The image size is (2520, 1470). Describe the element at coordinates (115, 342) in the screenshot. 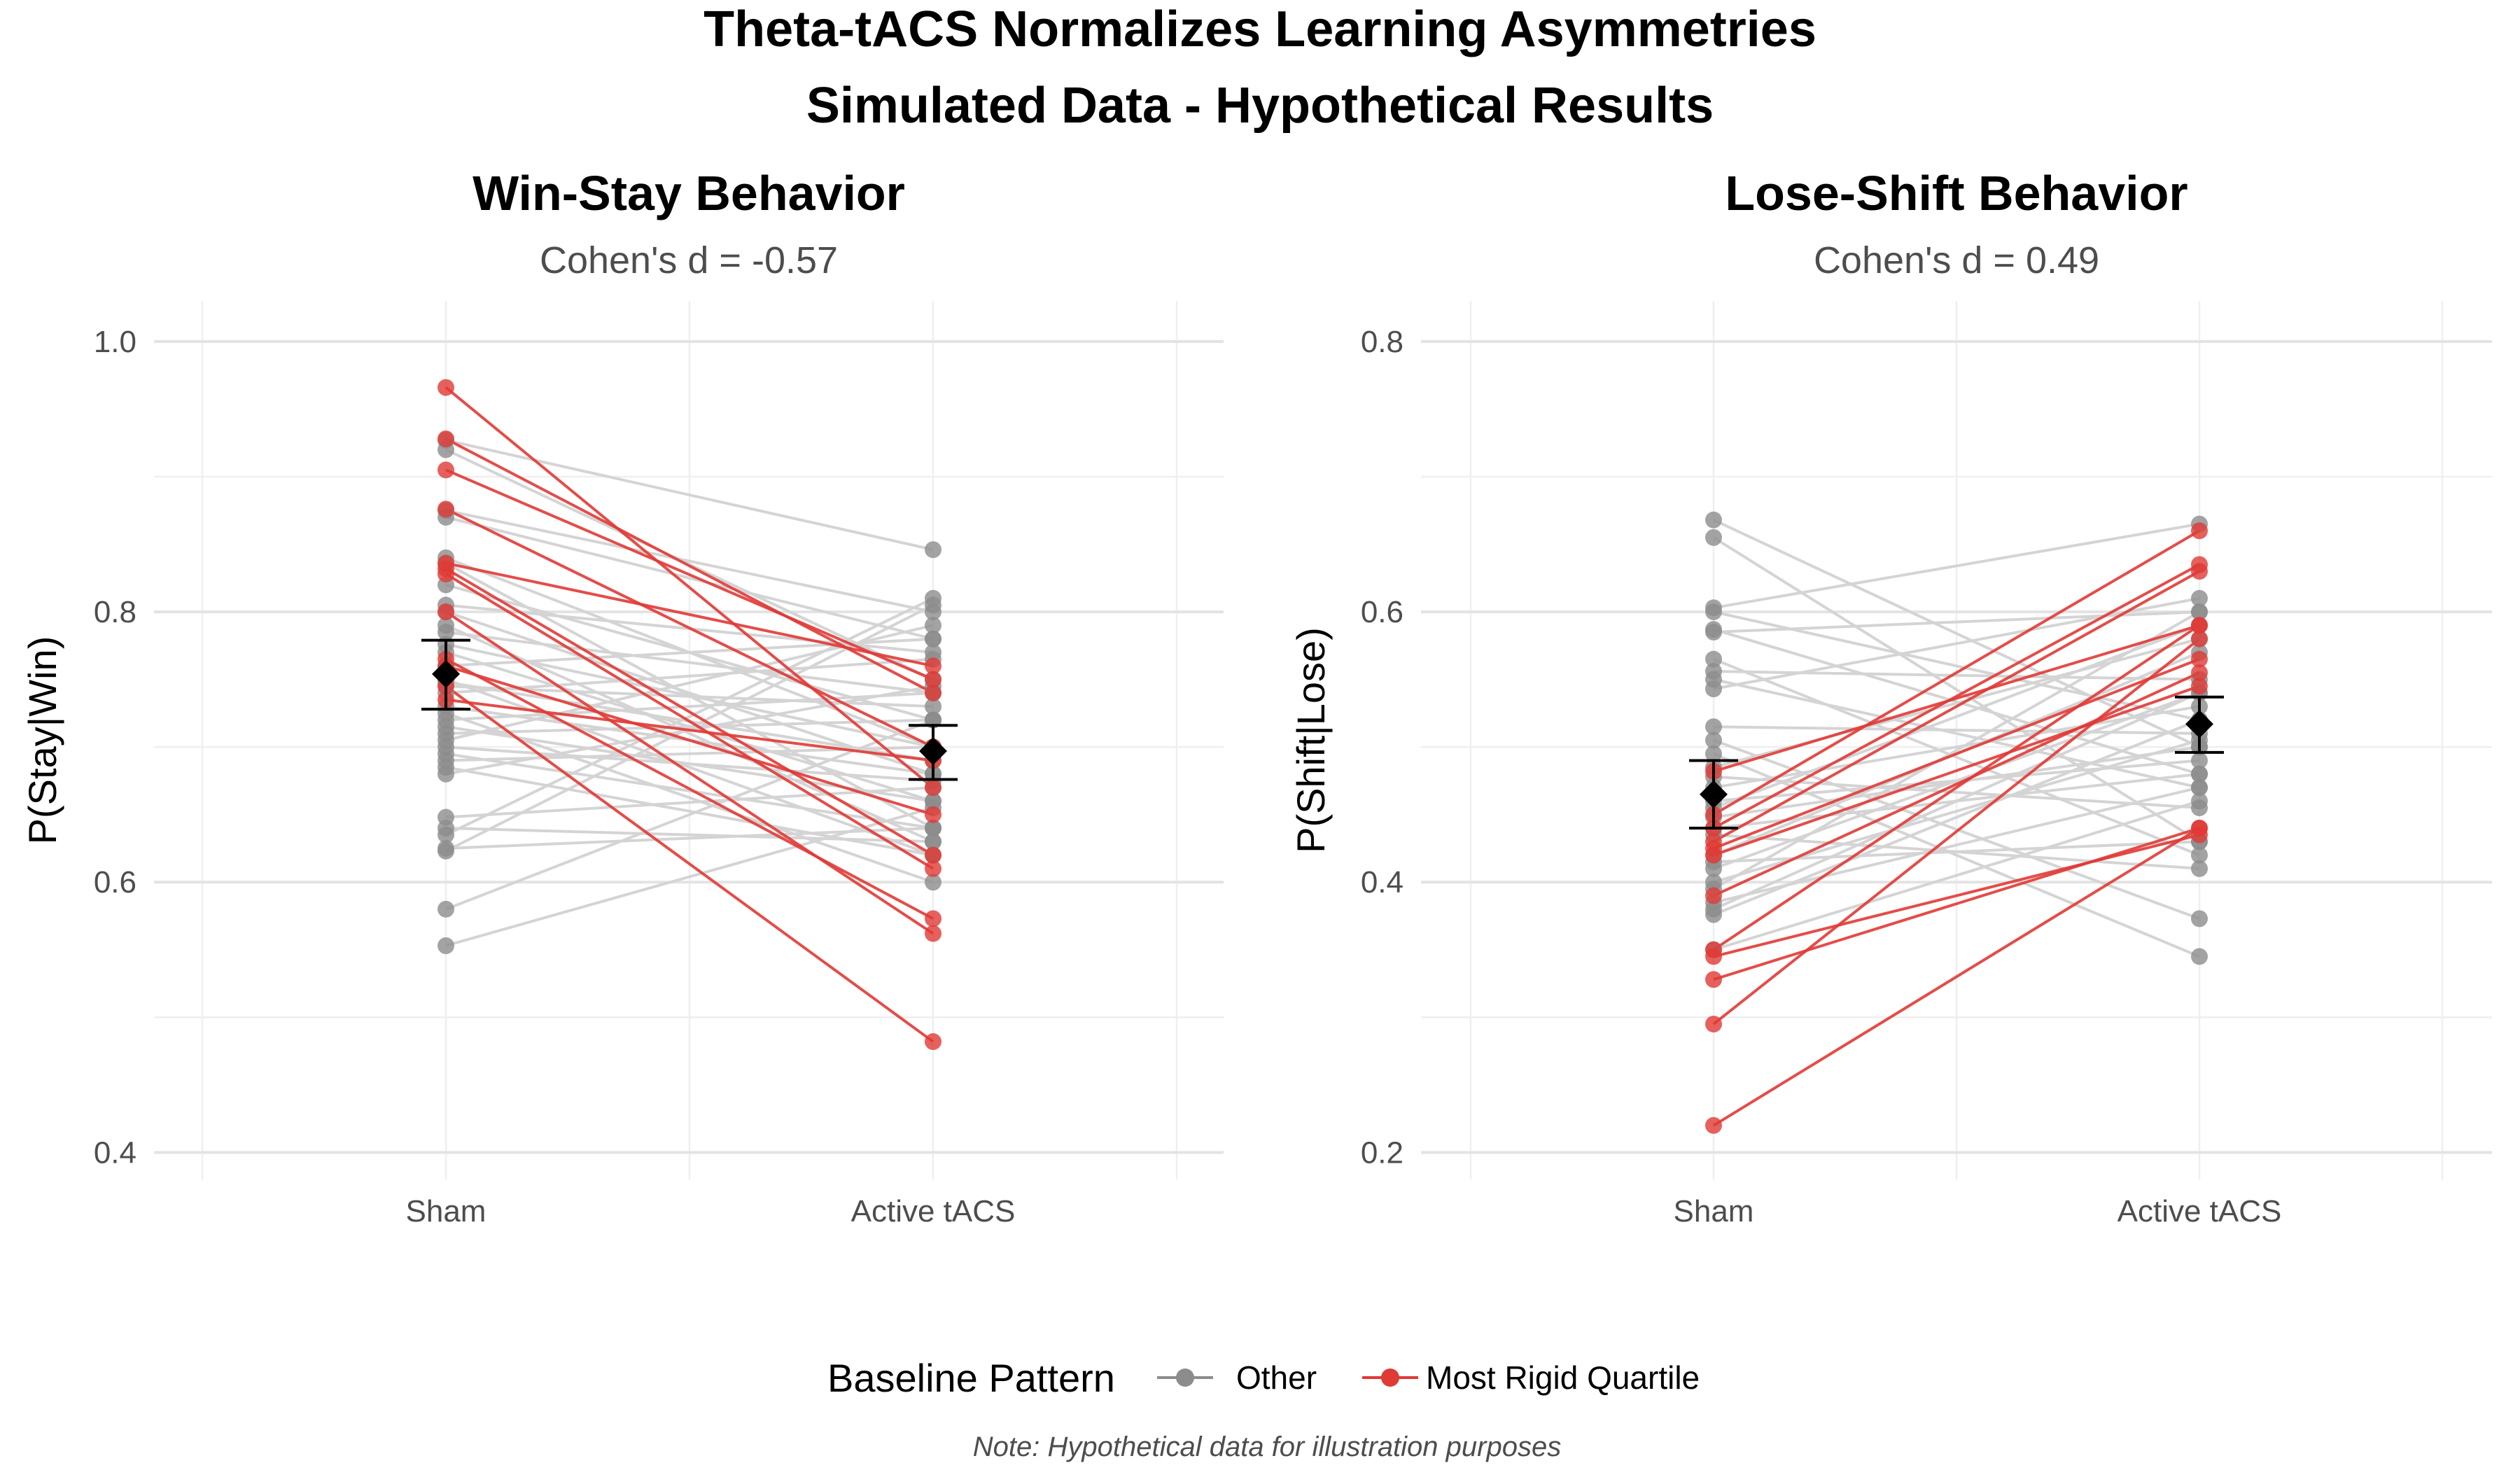

I see `y-tick-label: 1.0` at that location.